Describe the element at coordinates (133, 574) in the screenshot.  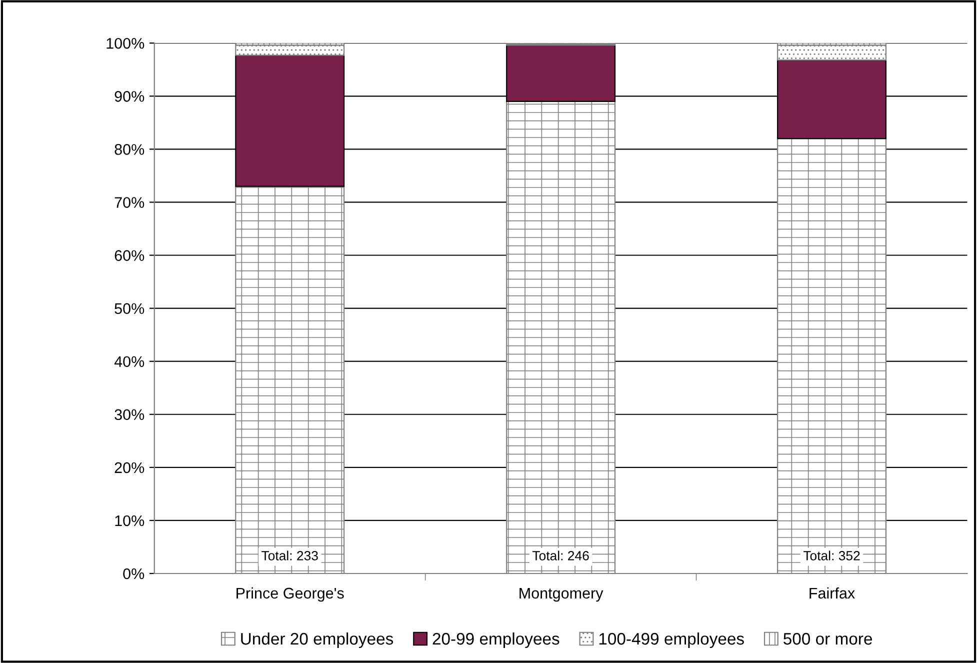
I see `y-tick-label: 0%` at that location.